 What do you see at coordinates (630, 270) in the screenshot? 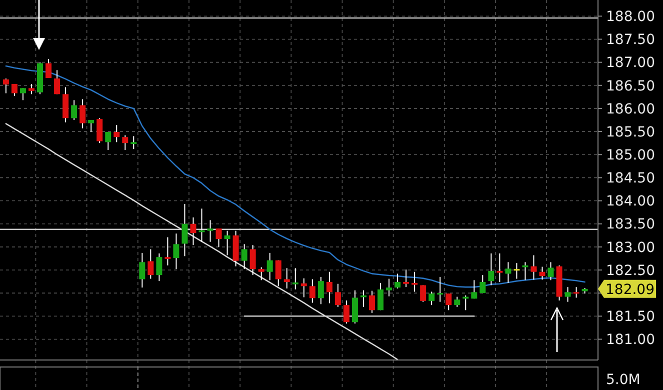
I see `y-tick-label: 182.50` at bounding box center [630, 270].